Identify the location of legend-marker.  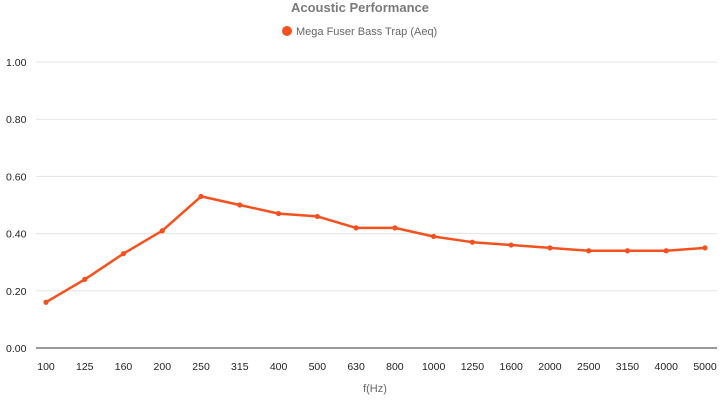
(287, 31).